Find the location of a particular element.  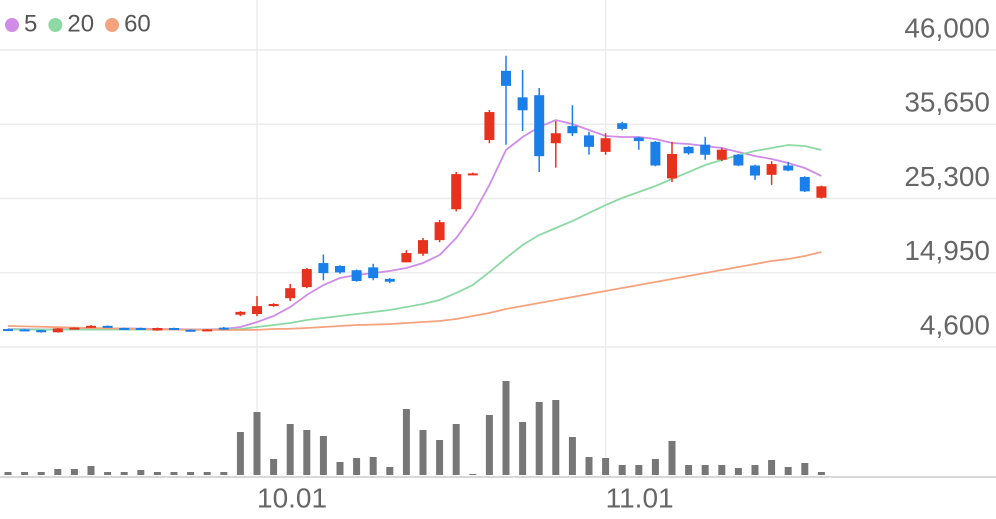

x-tick-label: 10.01 is located at coordinates (292, 497).